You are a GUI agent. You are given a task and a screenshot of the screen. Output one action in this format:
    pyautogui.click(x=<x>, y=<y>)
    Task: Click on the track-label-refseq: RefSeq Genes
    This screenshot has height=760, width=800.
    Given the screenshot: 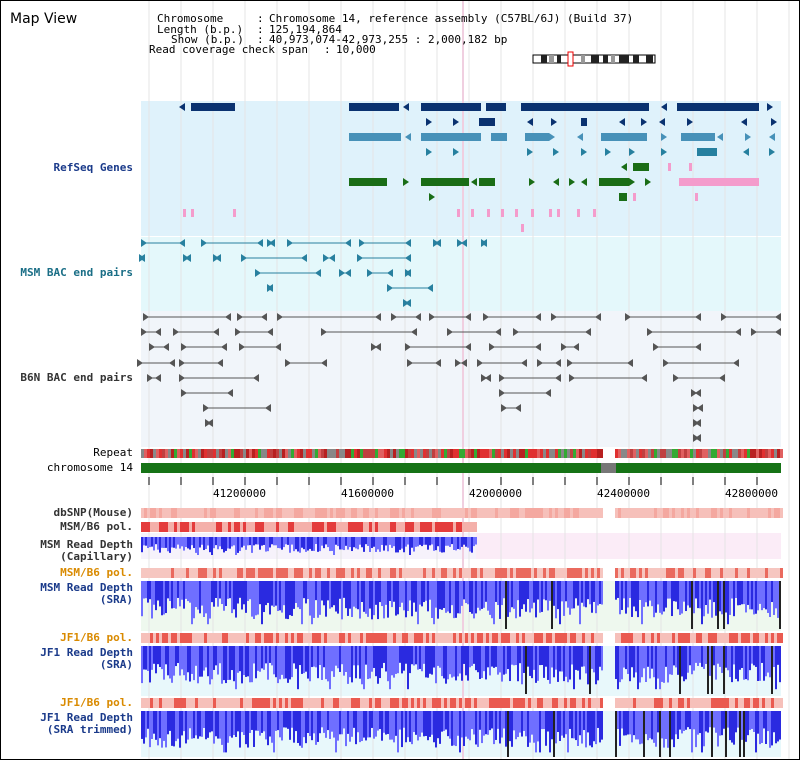 What is the action you would take?
    pyautogui.click(x=93, y=167)
    